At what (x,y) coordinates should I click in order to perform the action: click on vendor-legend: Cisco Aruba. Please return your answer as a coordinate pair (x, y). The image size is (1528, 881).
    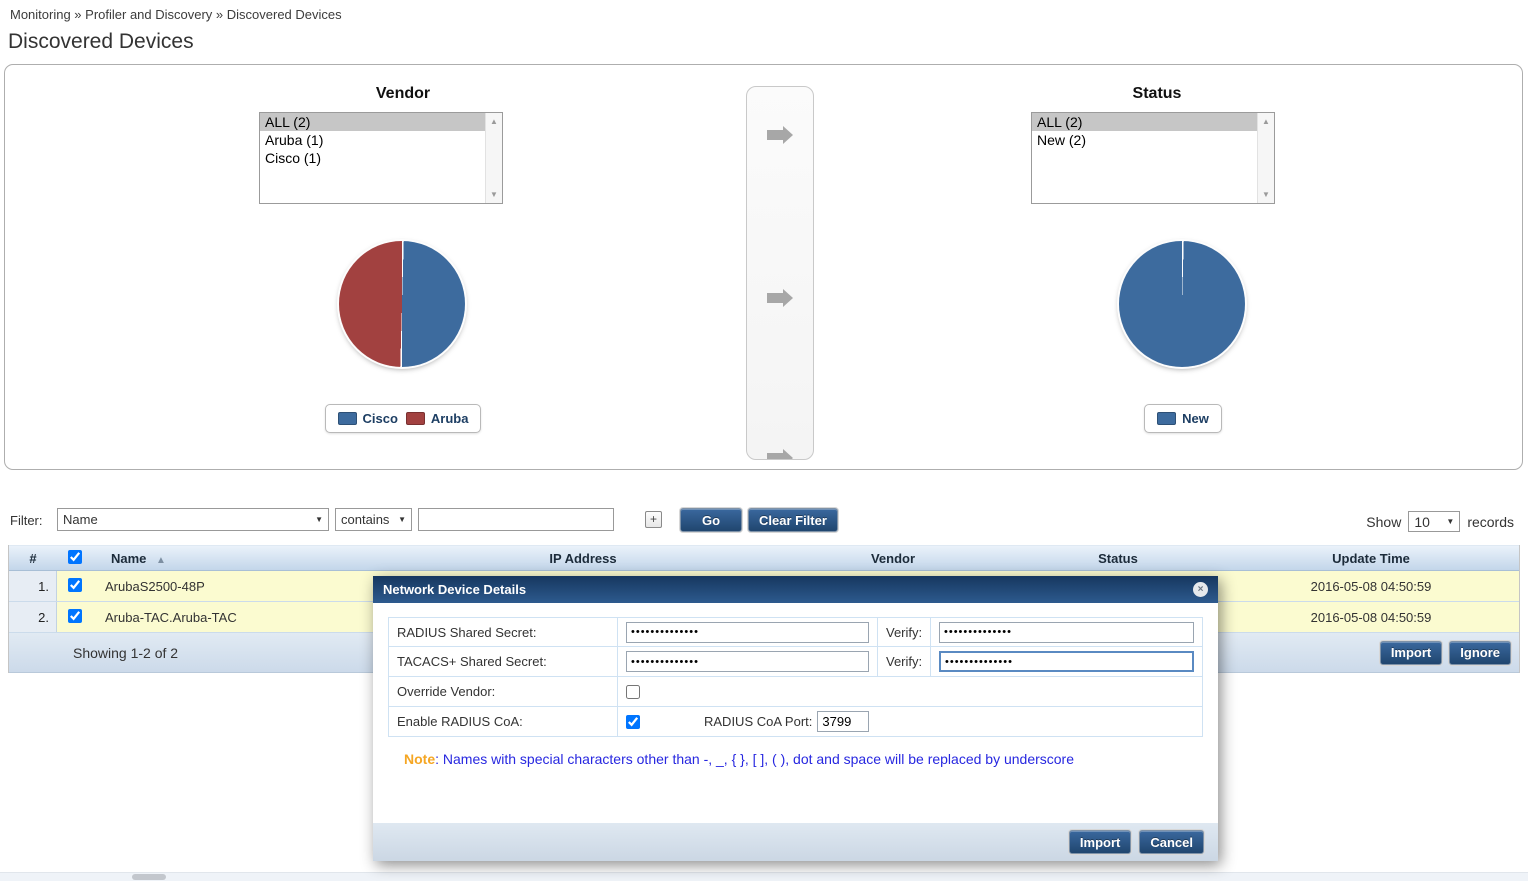
    Looking at the image, I should click on (403, 418).